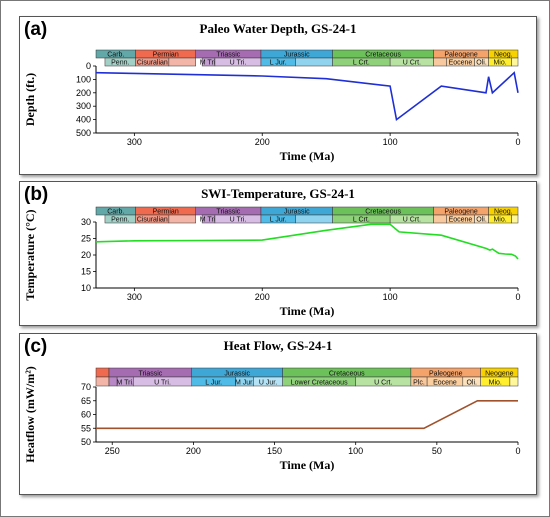 The height and width of the screenshot is (517, 550). I want to click on y-tick-label: 60, so click(86, 415).